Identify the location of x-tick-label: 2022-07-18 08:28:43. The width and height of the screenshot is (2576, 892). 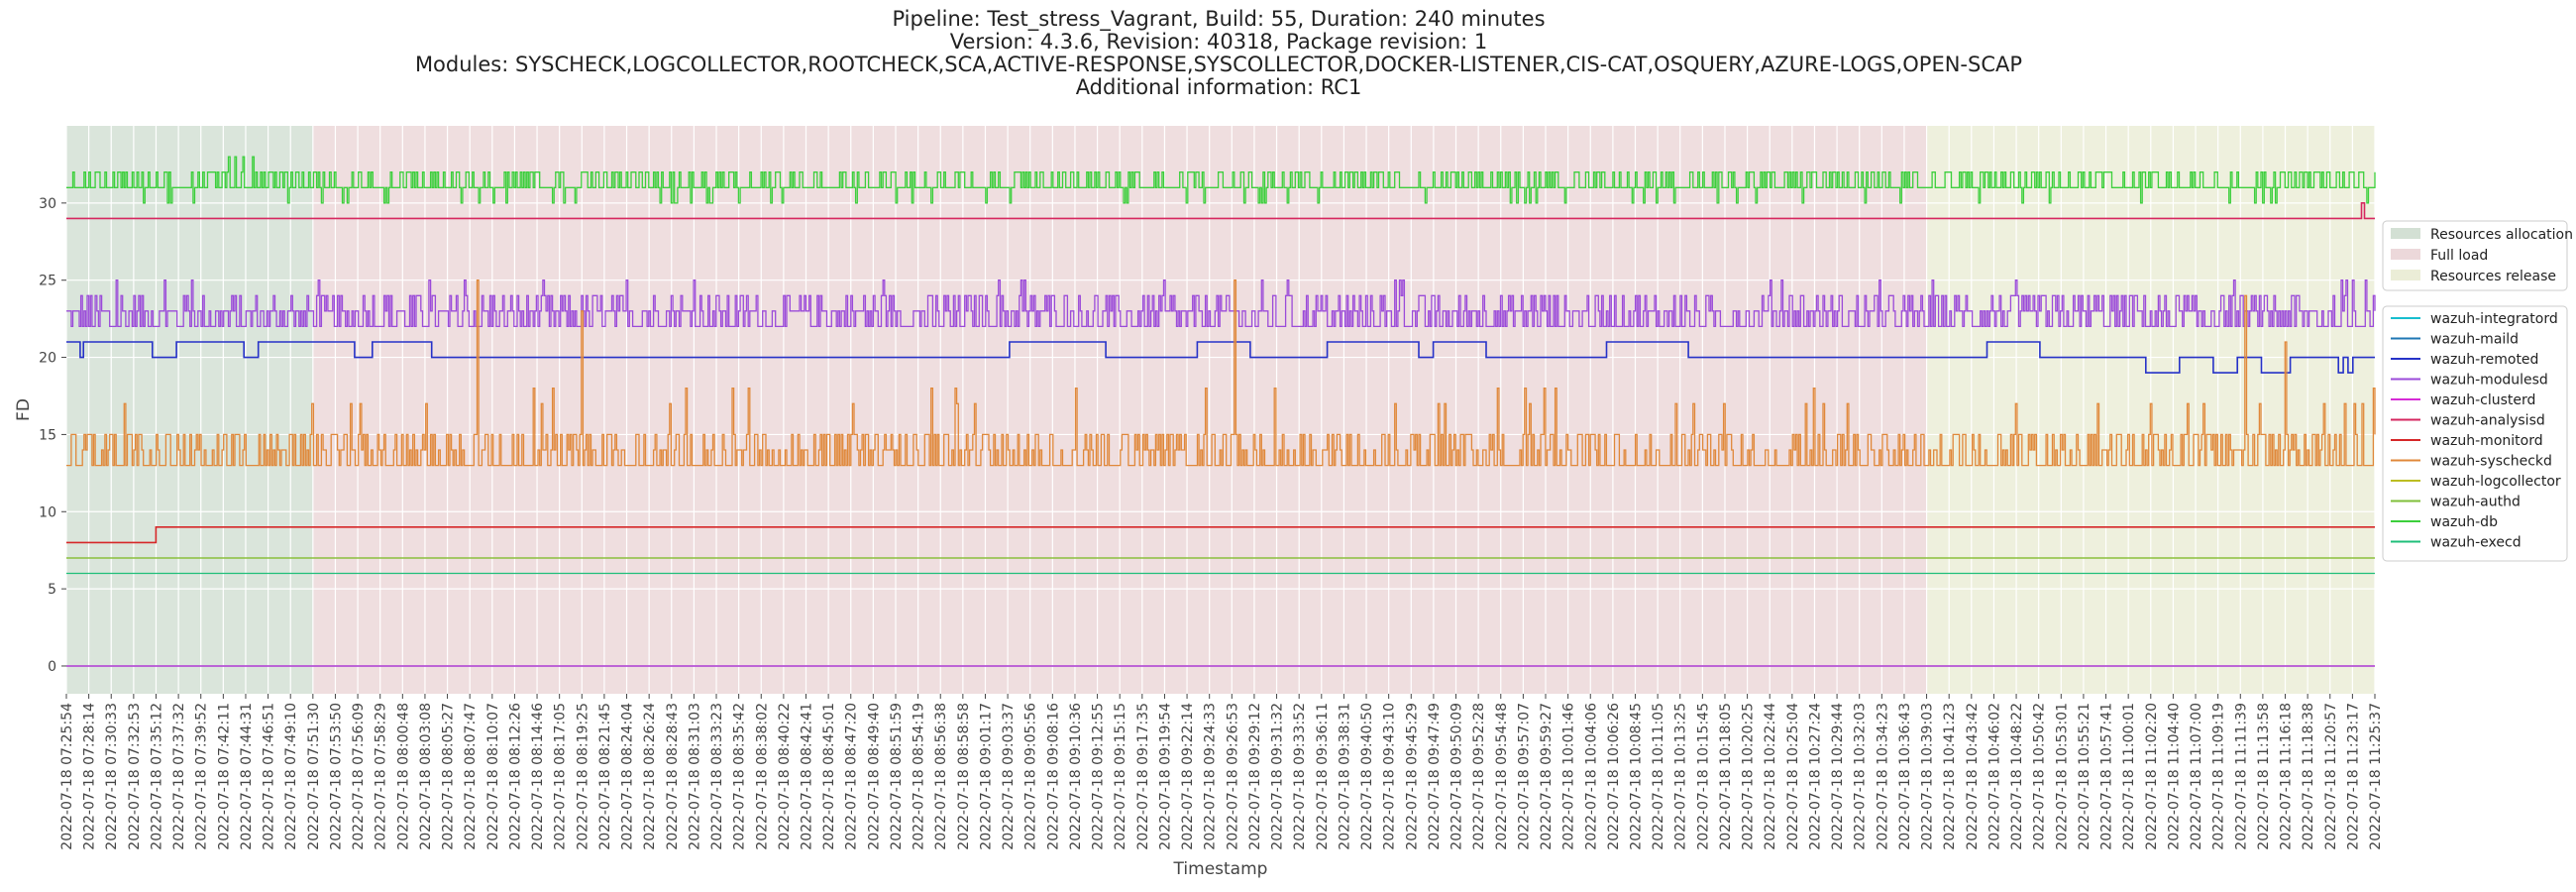
(673, 777).